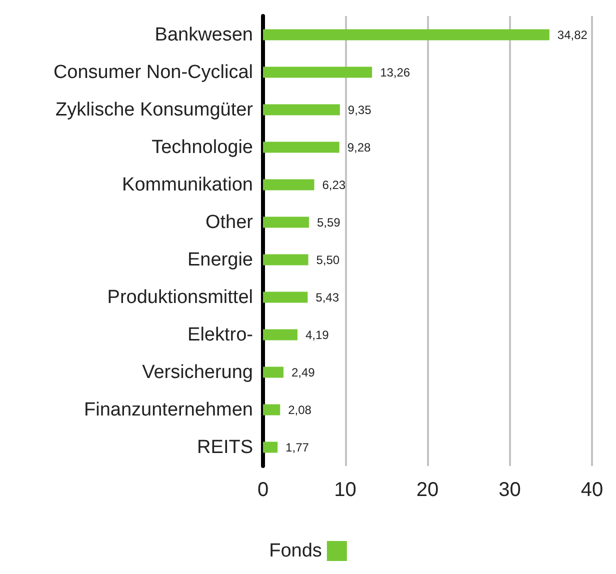 This screenshot has width=616, height=574. I want to click on y-tick-label: Consumer Non-Cyclical, so click(153, 72).